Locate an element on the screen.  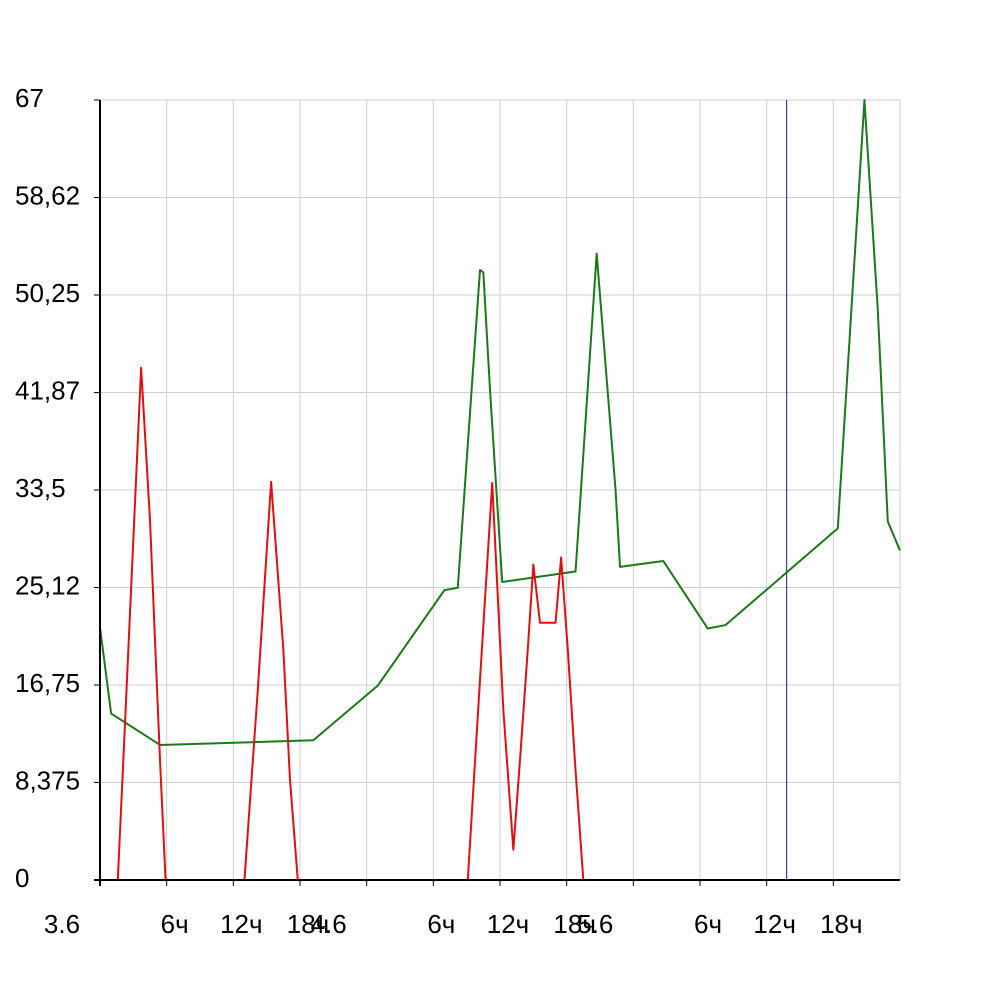
x-tick-label: 4.6 is located at coordinates (329, 924).